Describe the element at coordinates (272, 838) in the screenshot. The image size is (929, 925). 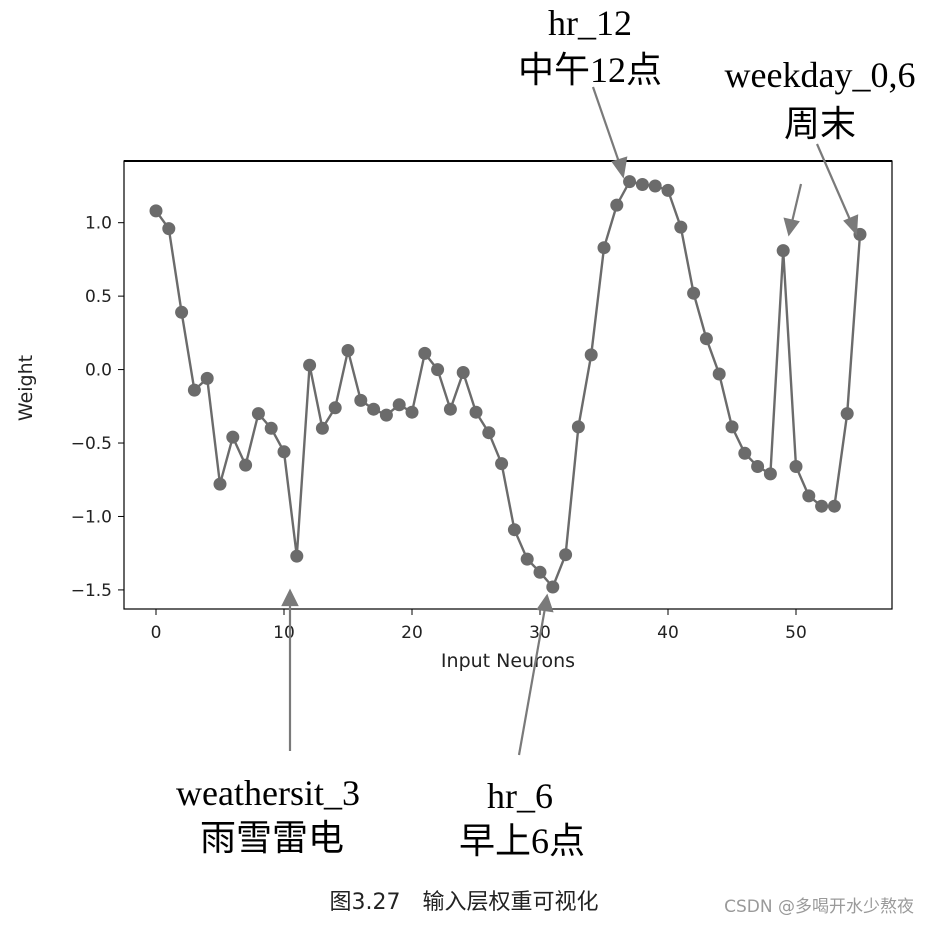
I see `annotation-weathersit-line2: 雨雪雷电` at that location.